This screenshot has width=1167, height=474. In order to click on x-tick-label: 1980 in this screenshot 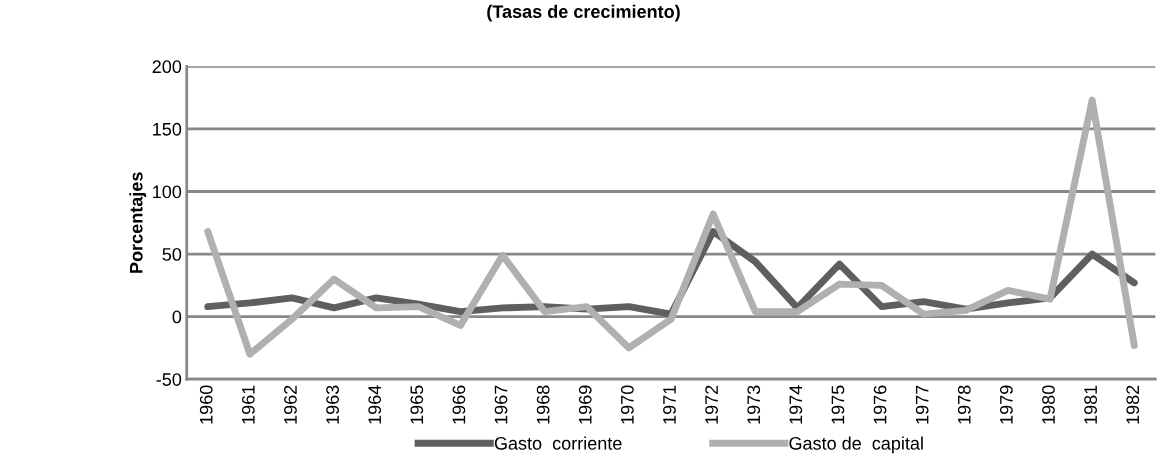, I will do `click(1048, 404)`.